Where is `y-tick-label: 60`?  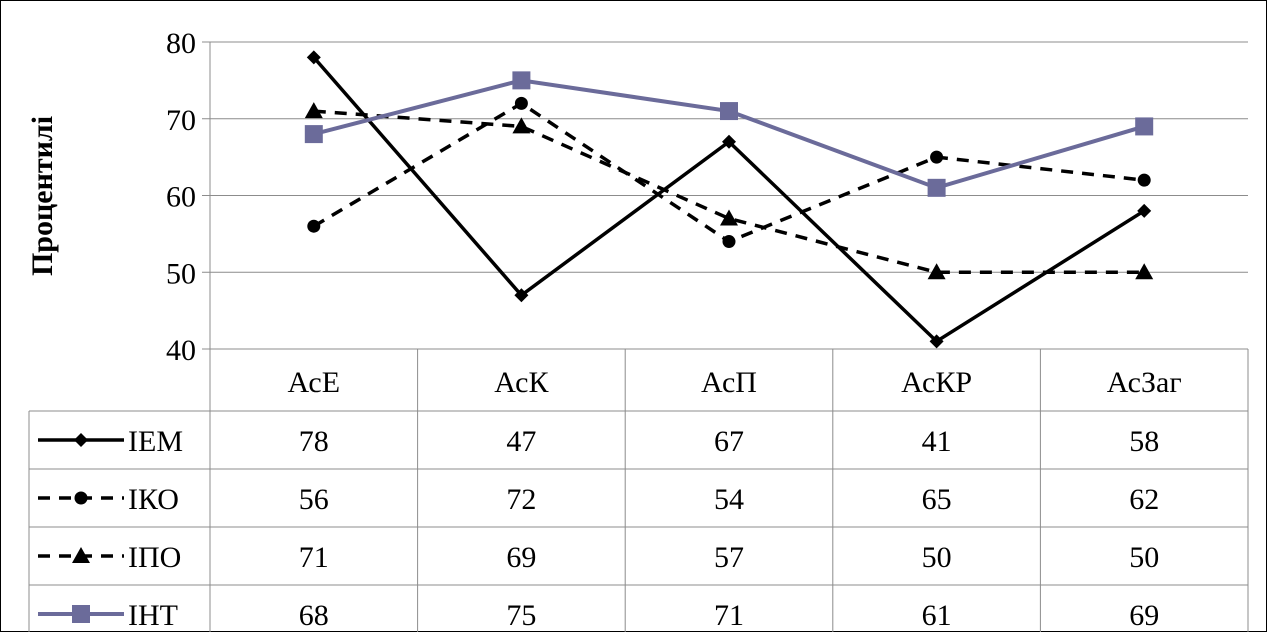
y-tick-label: 60 is located at coordinates (181, 197).